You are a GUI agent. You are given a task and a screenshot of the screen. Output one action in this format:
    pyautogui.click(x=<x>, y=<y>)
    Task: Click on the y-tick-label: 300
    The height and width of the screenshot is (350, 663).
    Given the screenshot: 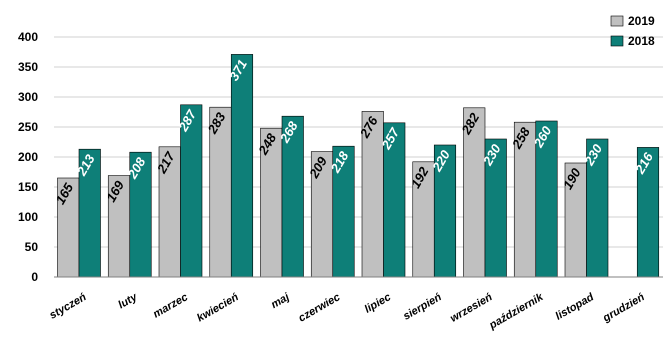 What is the action you would take?
    pyautogui.click(x=28, y=97)
    